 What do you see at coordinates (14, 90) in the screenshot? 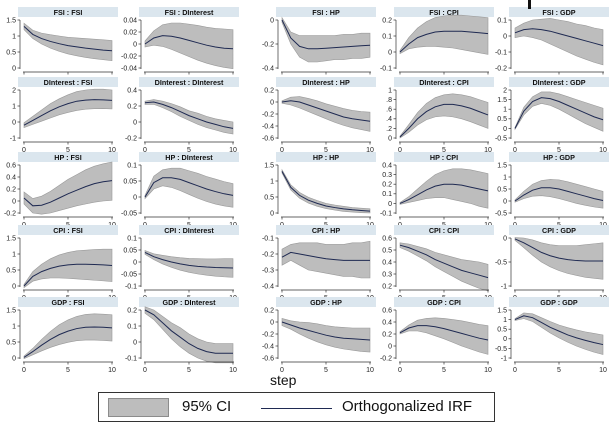
I see `y-tick-label: 2` at bounding box center [14, 90].